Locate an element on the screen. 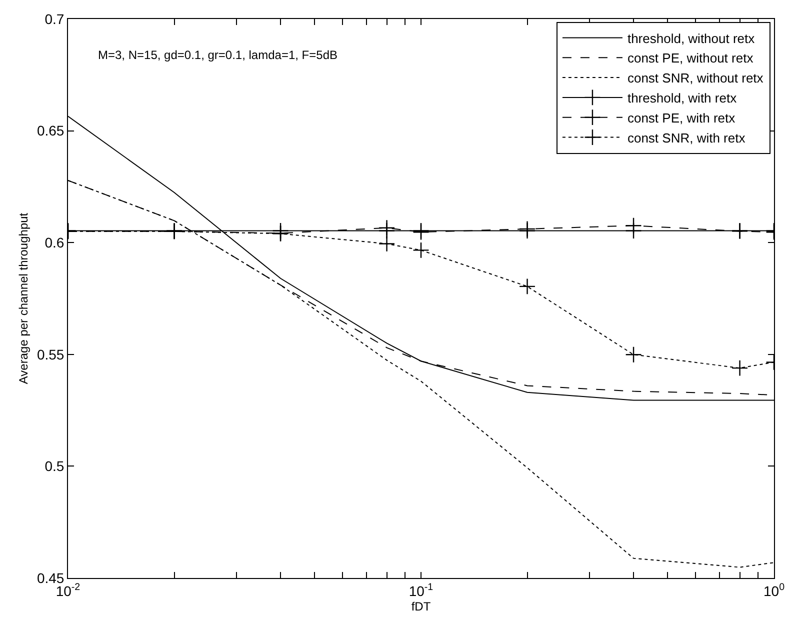 This screenshot has height=626, width=796. y-tick-label: 0.55 is located at coordinates (50, 354).